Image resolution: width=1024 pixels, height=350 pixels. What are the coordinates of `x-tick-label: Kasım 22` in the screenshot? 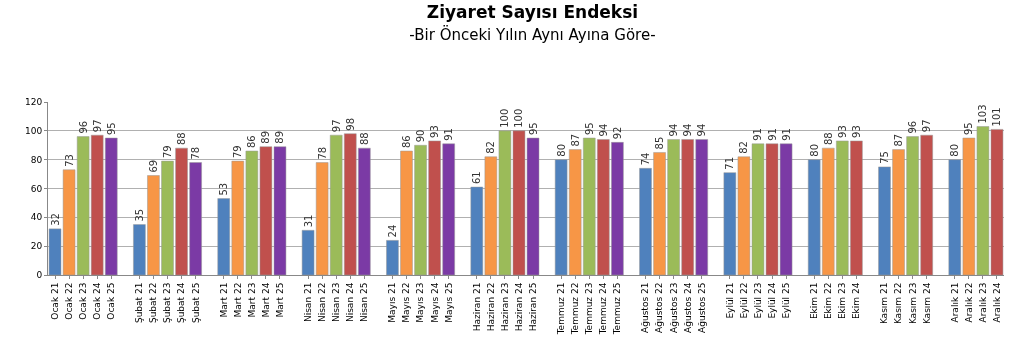 It's located at (898, 303).